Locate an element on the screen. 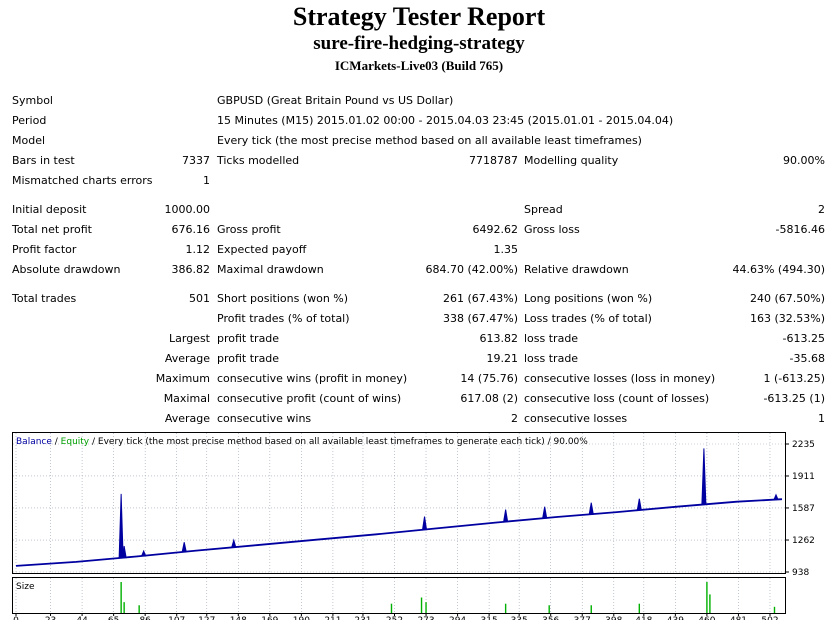 This screenshot has height=627, width=838. maximal-drawdown-value: 684.70 (42.00%) is located at coordinates (471, 269).